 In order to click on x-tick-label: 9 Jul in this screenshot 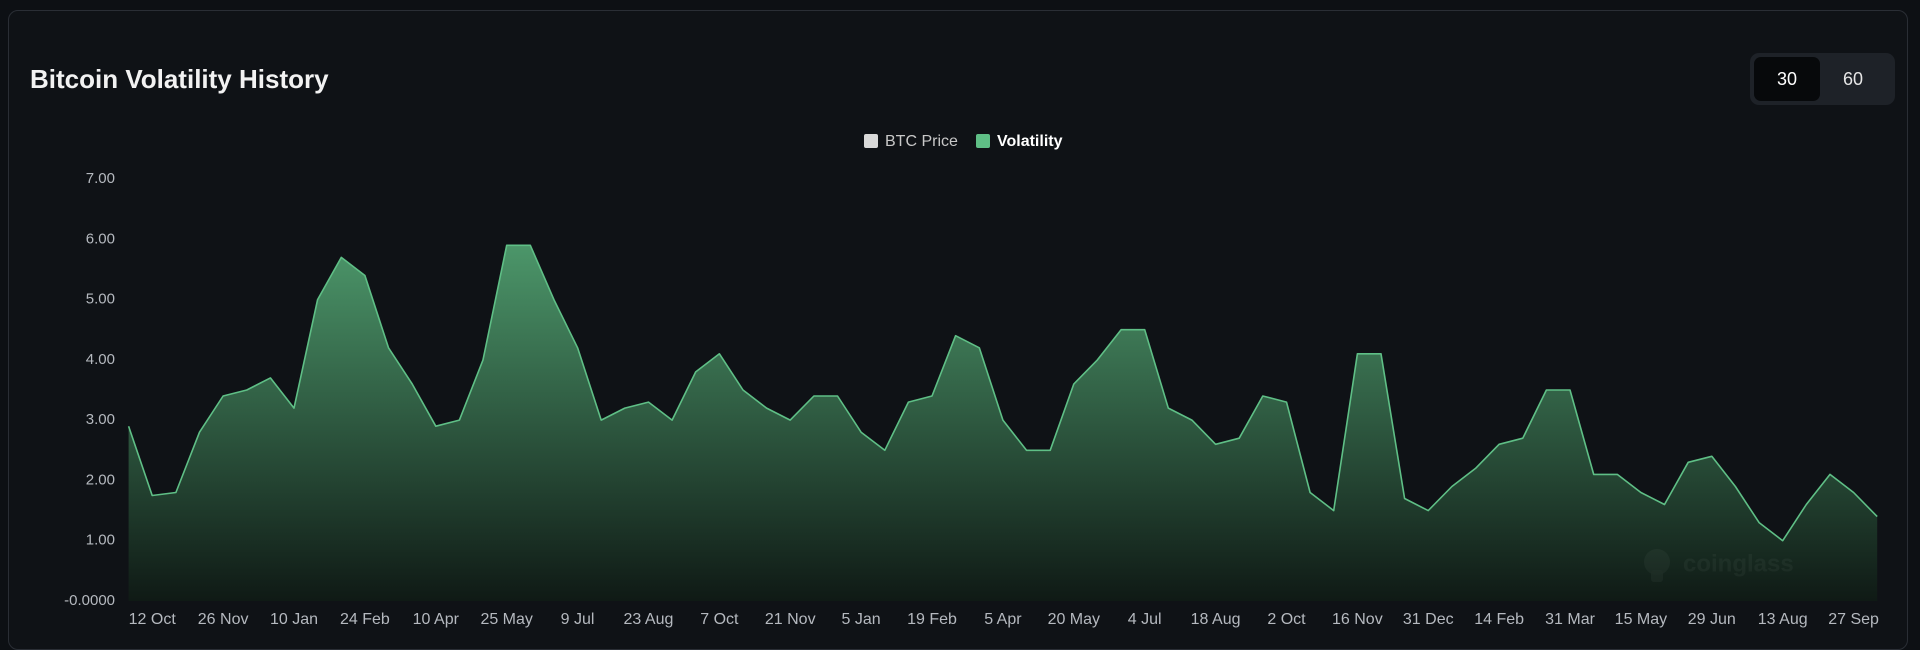, I will do `click(578, 619)`.